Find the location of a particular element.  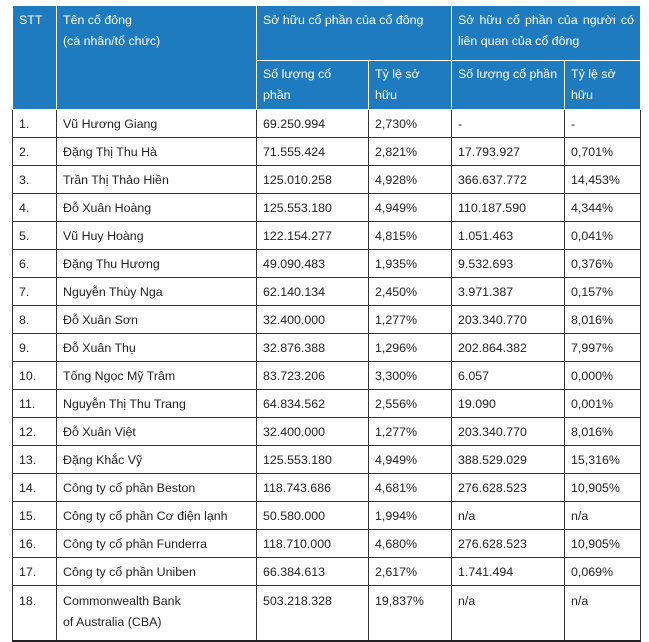

cell-name: Công ty cổ phần Cơ điện lạnh is located at coordinates (156, 515).